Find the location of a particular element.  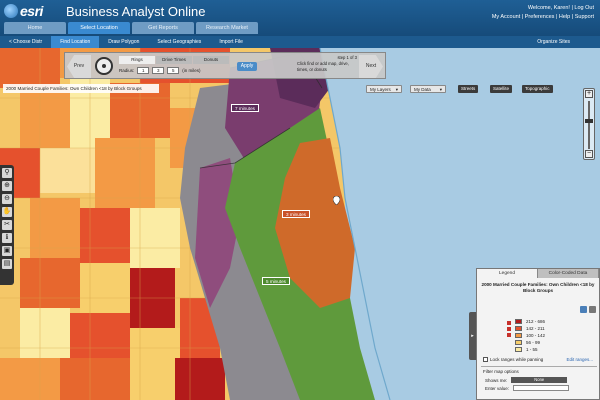

my-account-link: My Account is located at coordinates (506, 17).